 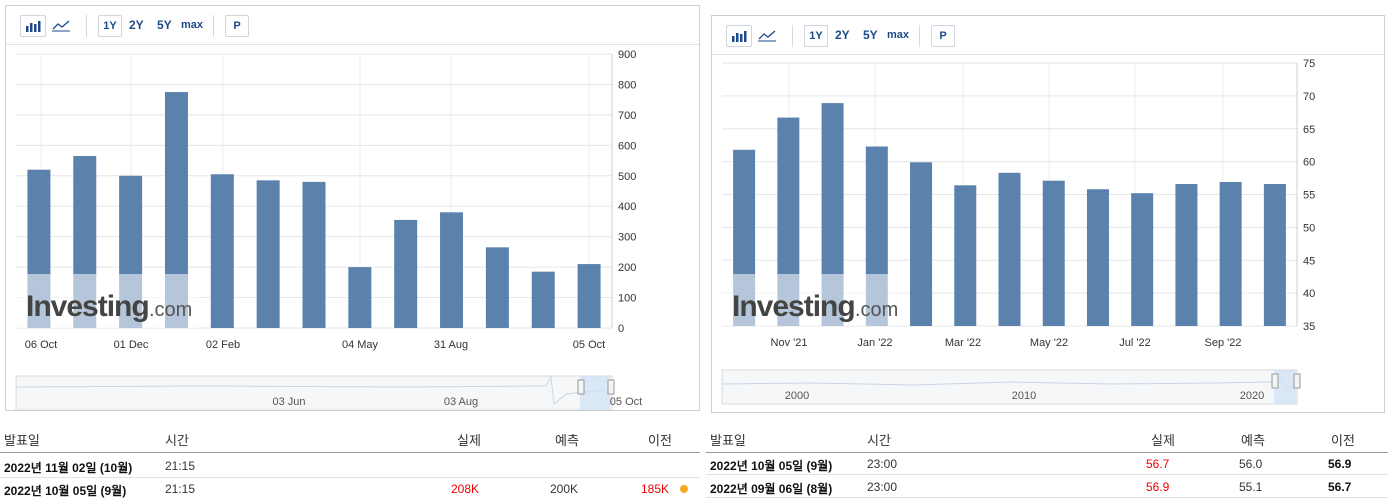 I want to click on y-tick-label: 300, so click(x=627, y=238).